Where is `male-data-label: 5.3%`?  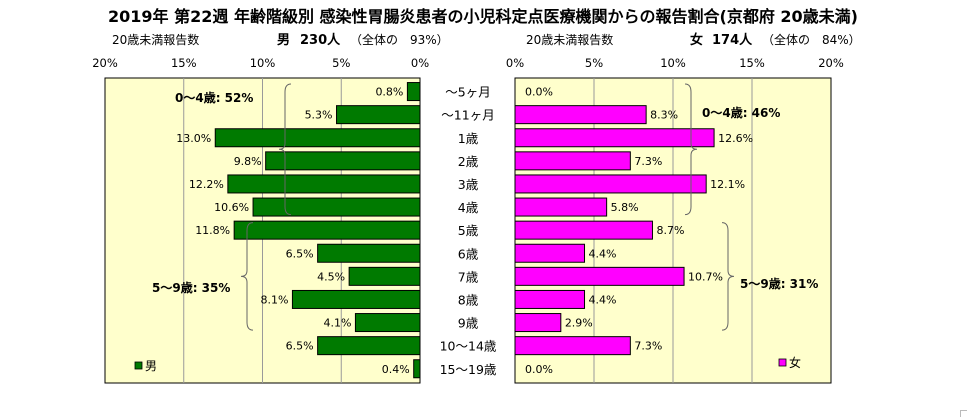 male-data-label: 5.3% is located at coordinates (319, 115).